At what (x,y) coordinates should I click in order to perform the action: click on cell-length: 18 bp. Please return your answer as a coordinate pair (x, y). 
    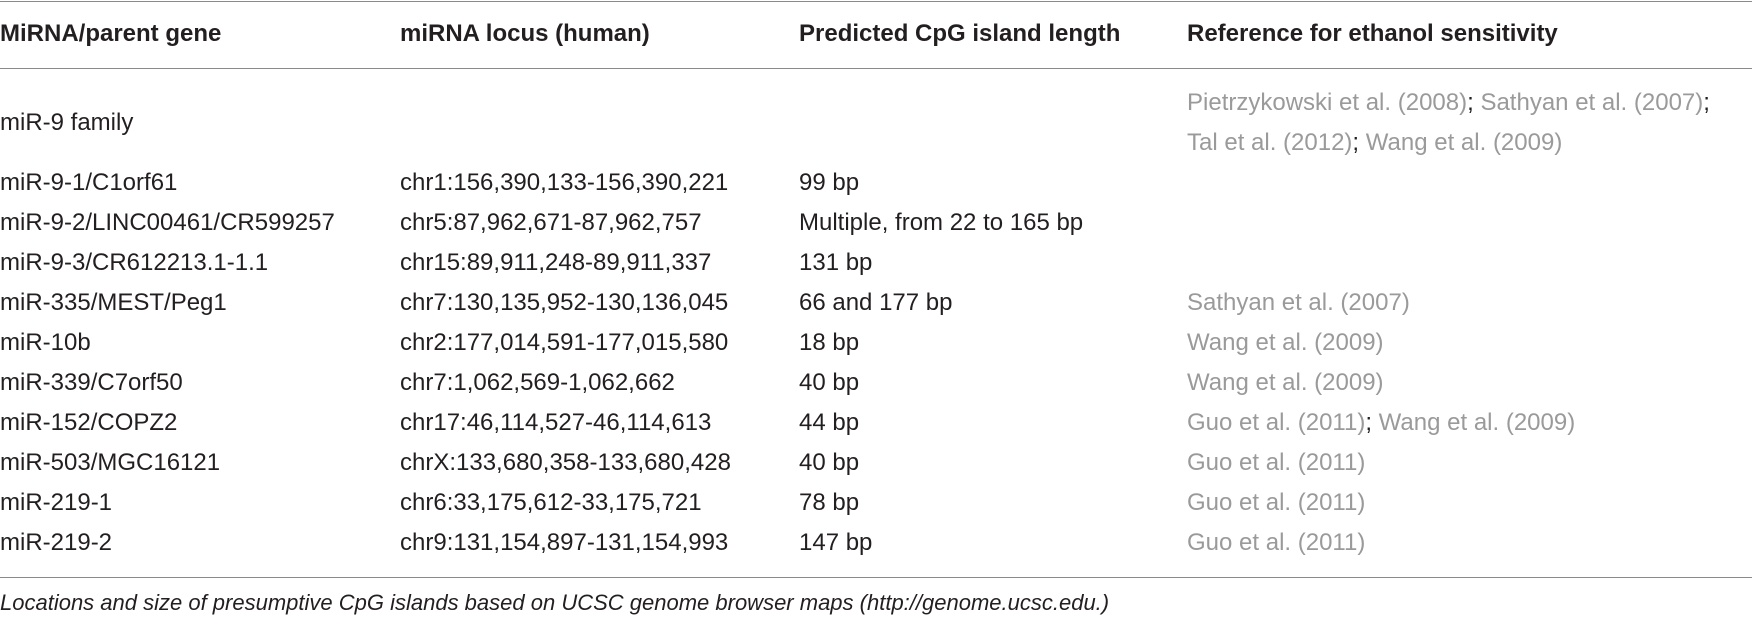
    Looking at the image, I should click on (829, 342).